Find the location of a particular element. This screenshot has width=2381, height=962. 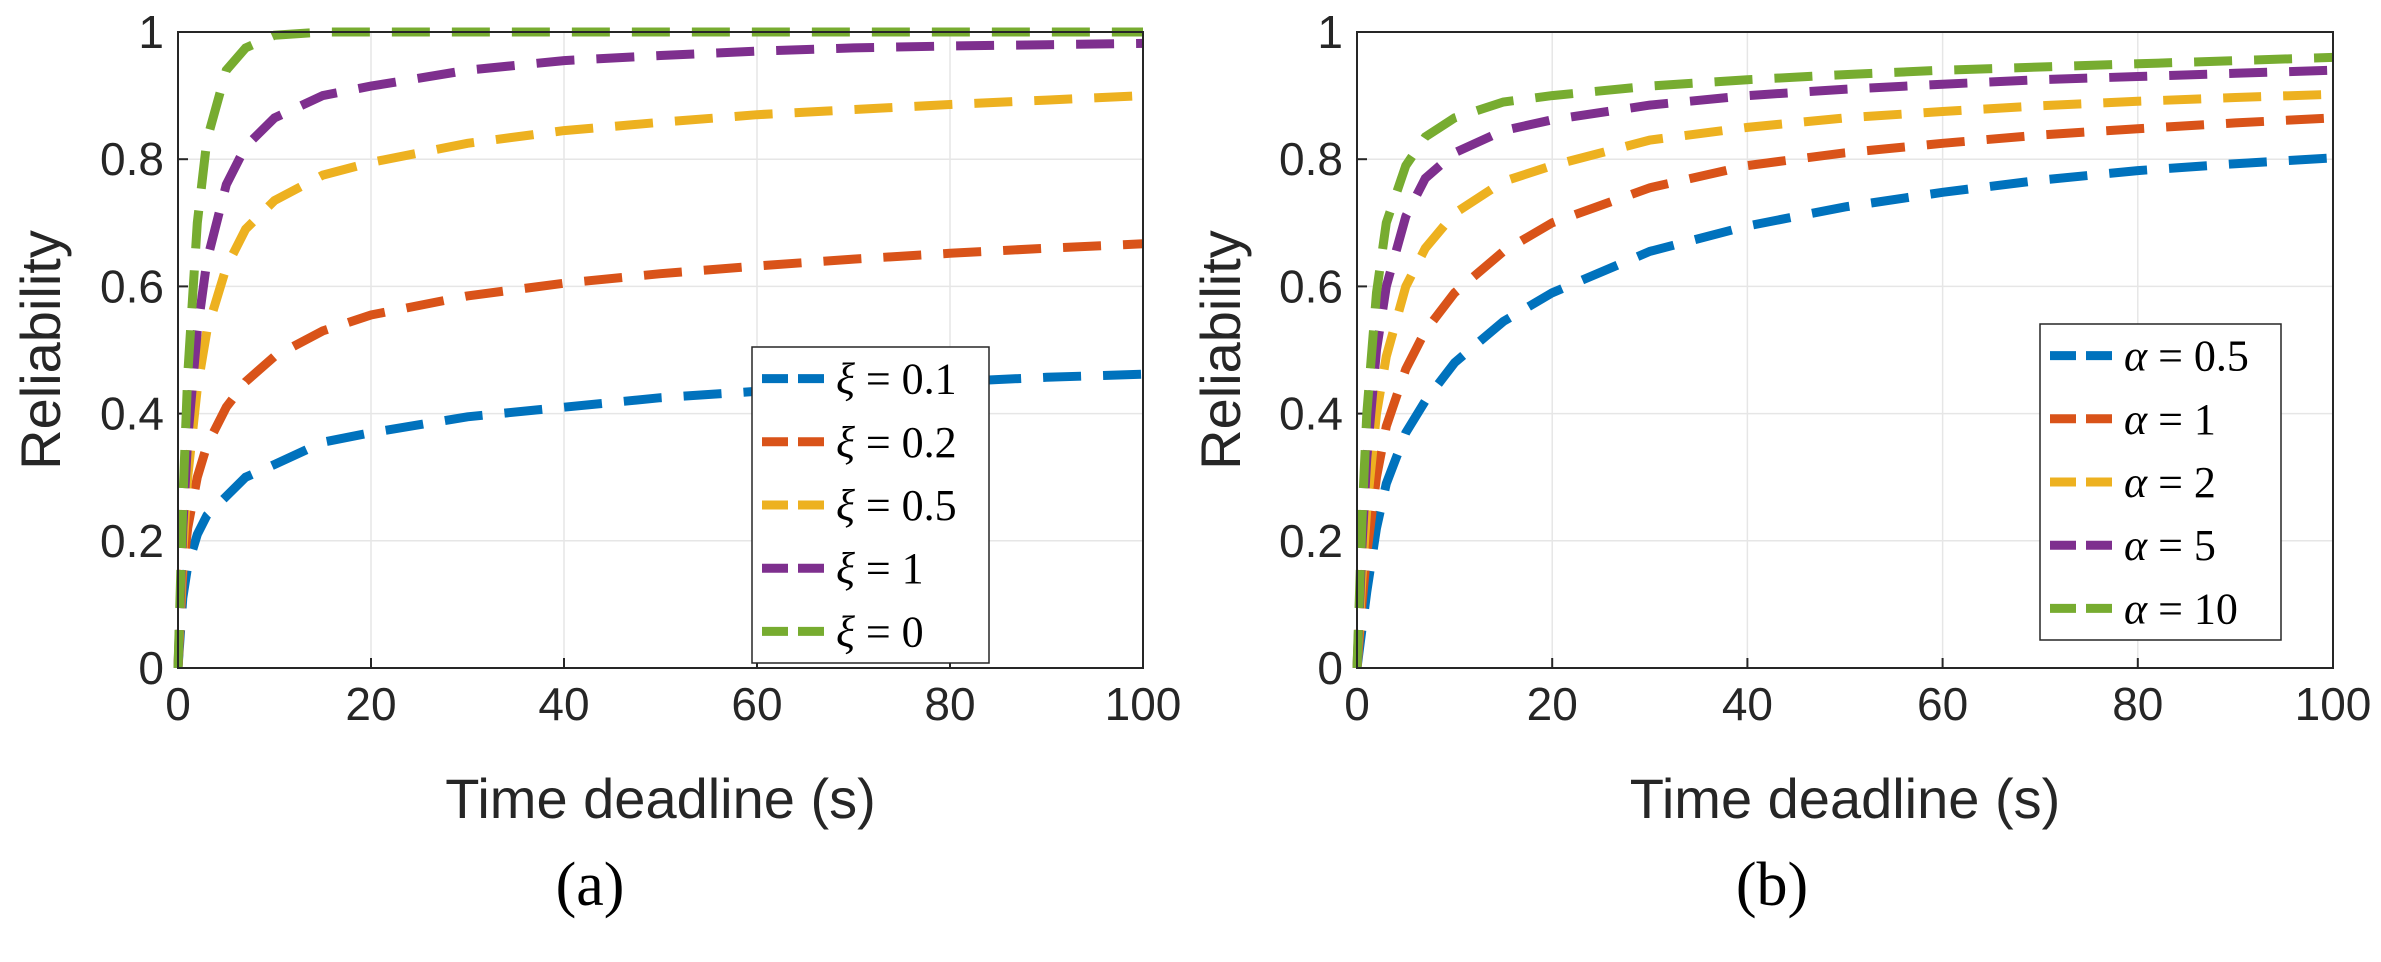

legend-item-1: ξ = 0.1 is located at coordinates (859, 379).